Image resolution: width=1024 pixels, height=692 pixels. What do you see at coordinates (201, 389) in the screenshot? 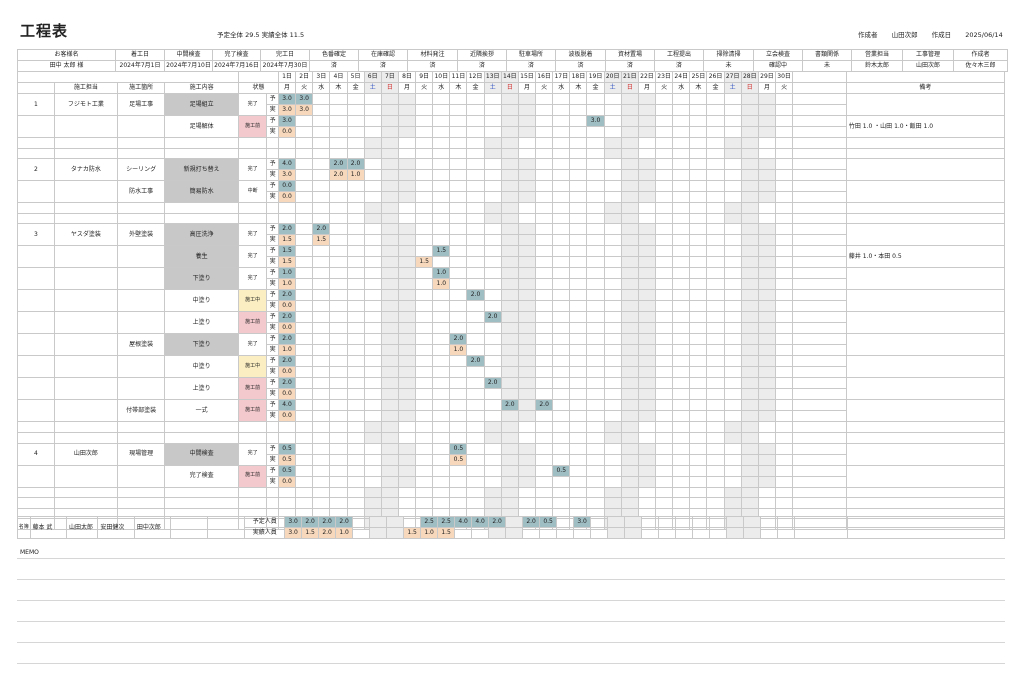
I see `row-task: 上塗り` at bounding box center [201, 389].